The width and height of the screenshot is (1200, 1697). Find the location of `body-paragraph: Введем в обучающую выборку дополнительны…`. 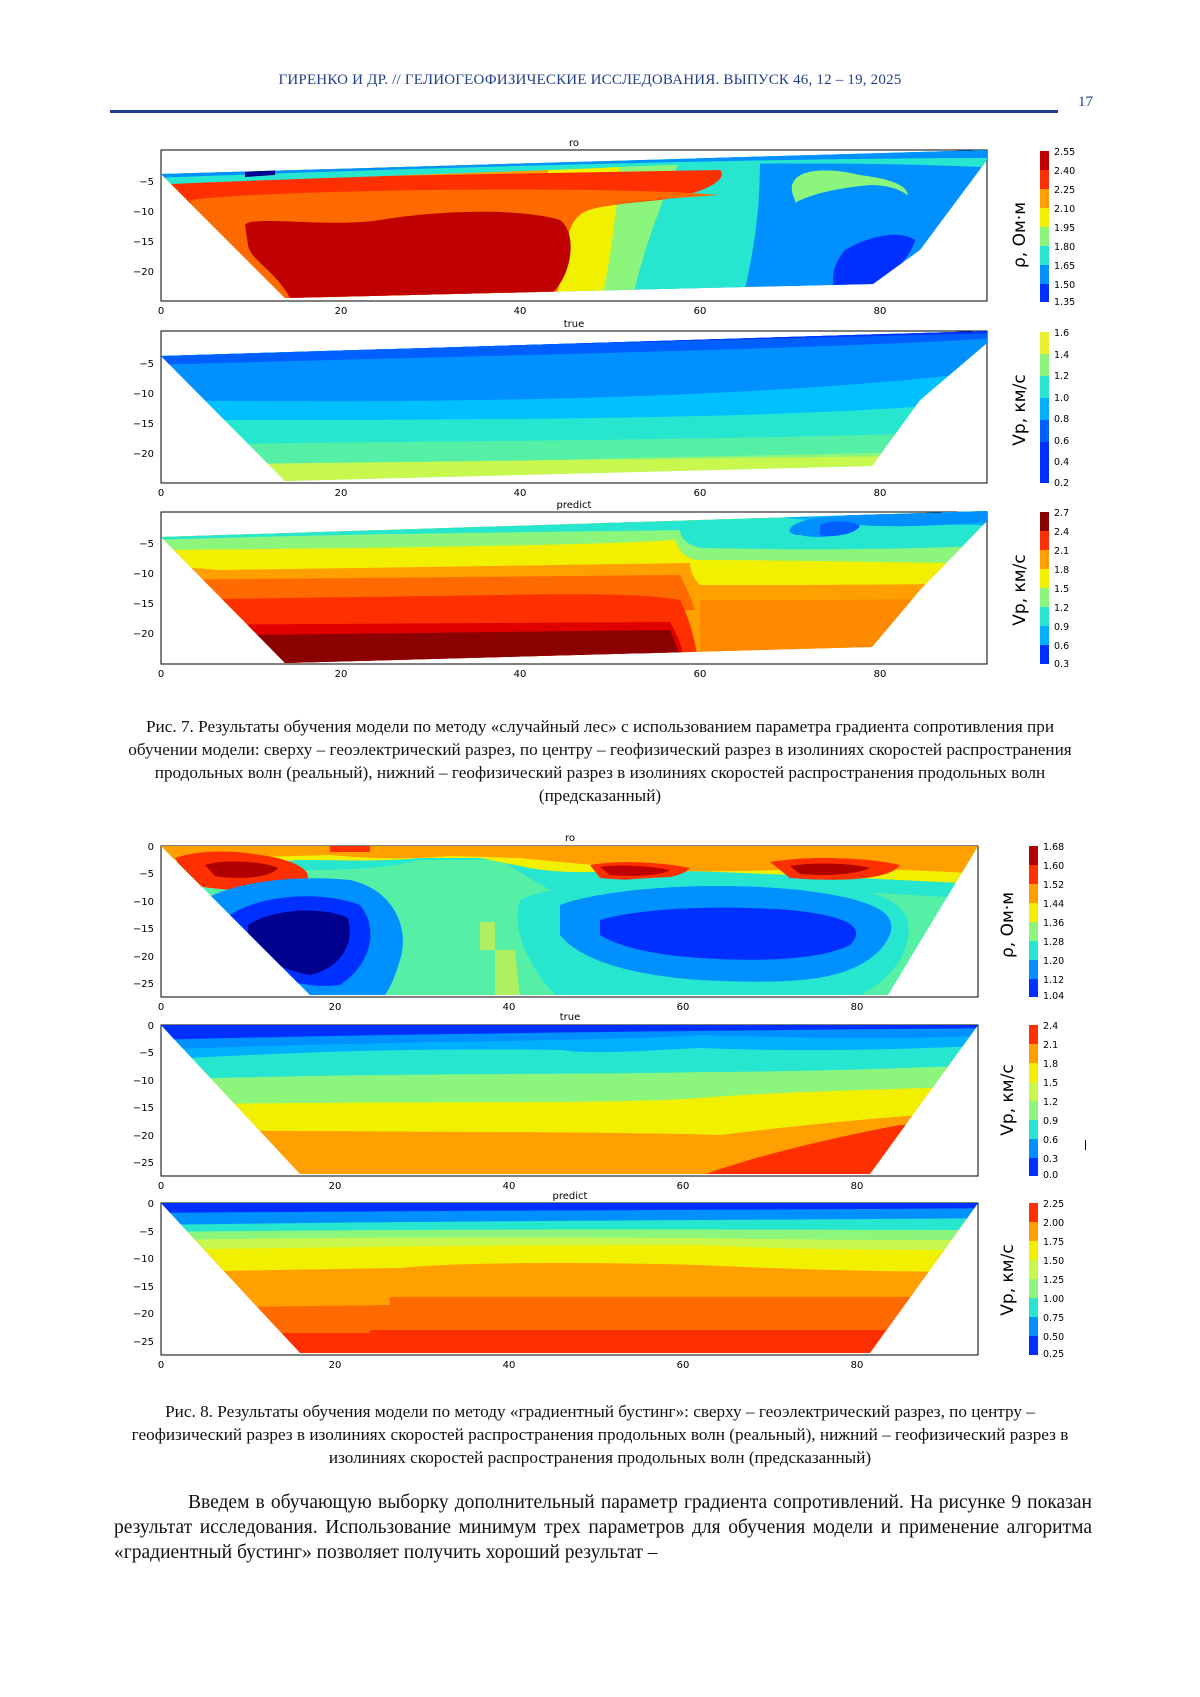

body-paragraph: Введем в обучающую выборку дополнительны… is located at coordinates (603, 1527).